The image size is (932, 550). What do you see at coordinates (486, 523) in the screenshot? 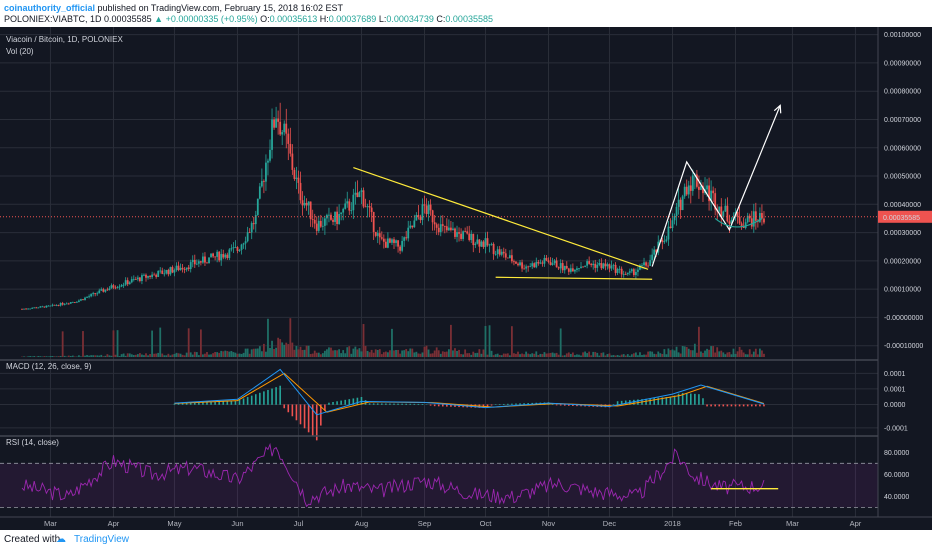
I see `time-tick-label: Oct` at bounding box center [486, 523].